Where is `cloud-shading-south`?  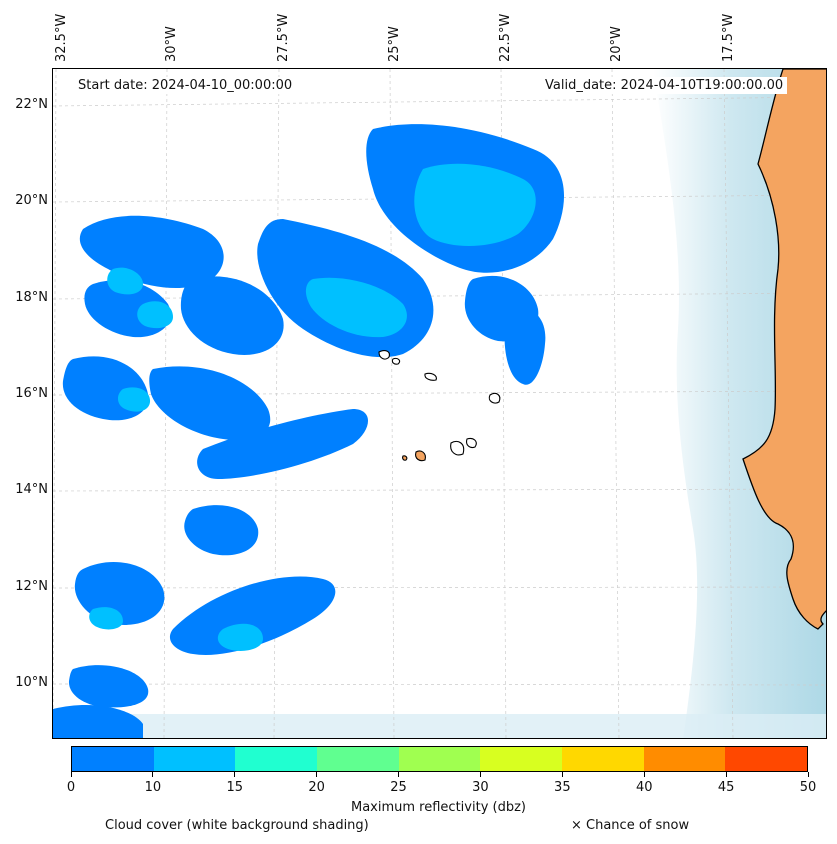
cloud-shading-south is located at coordinates (439, 726).